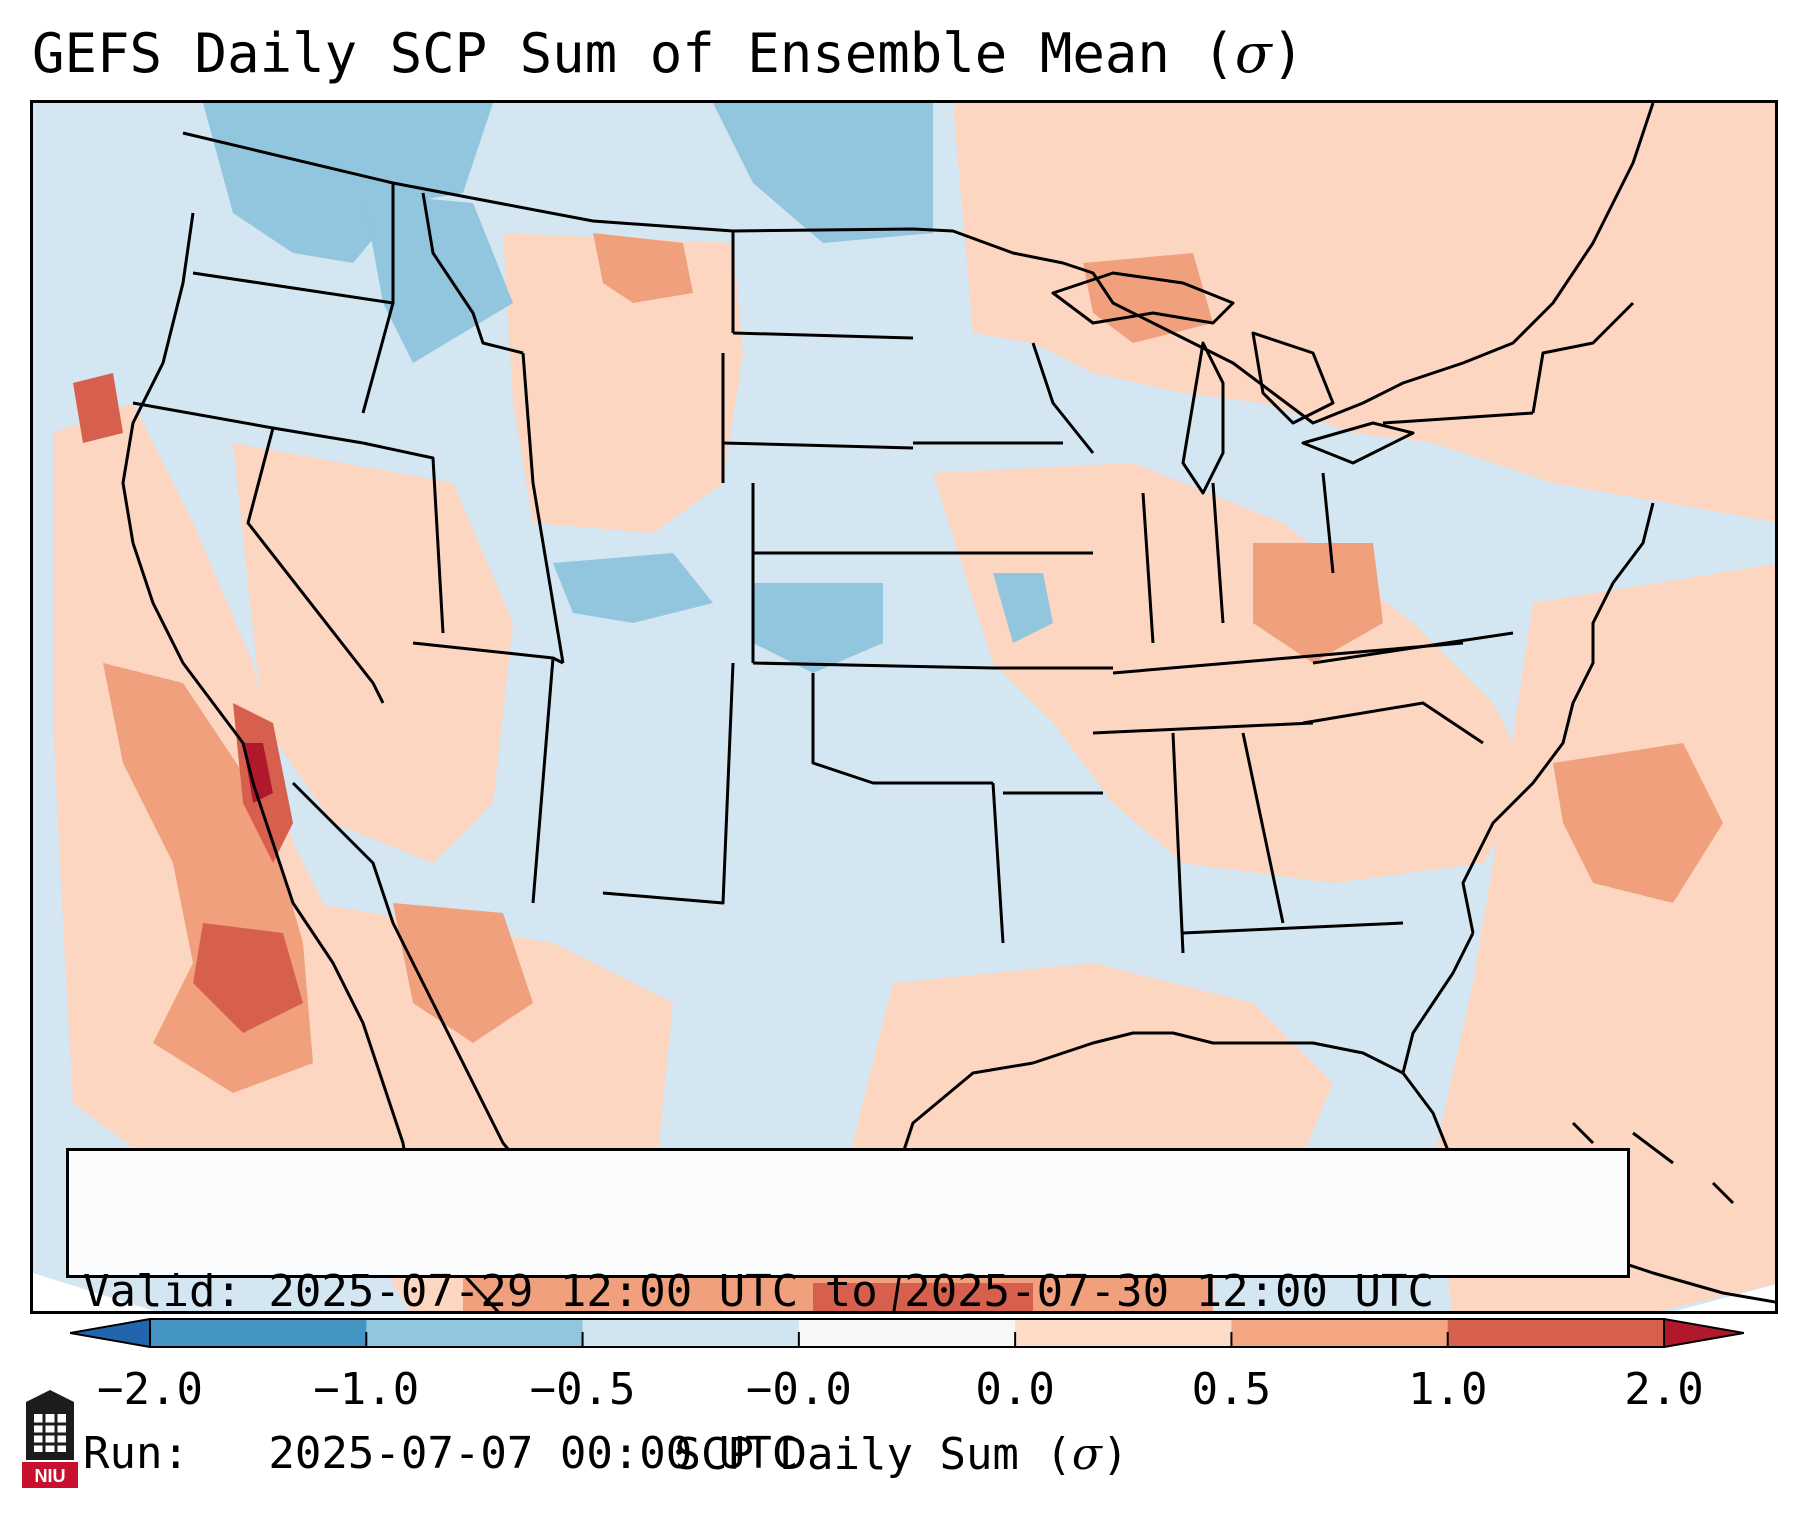  What do you see at coordinates (1293, 378) in the screenshot?
I see `lake-huron` at bounding box center [1293, 378].